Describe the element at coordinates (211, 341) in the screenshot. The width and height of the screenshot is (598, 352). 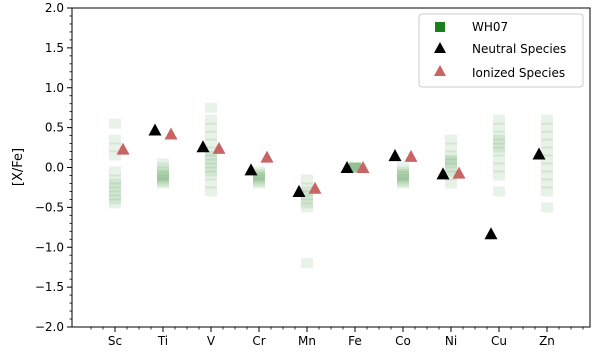
I see `x-tick-label-v: V` at that location.